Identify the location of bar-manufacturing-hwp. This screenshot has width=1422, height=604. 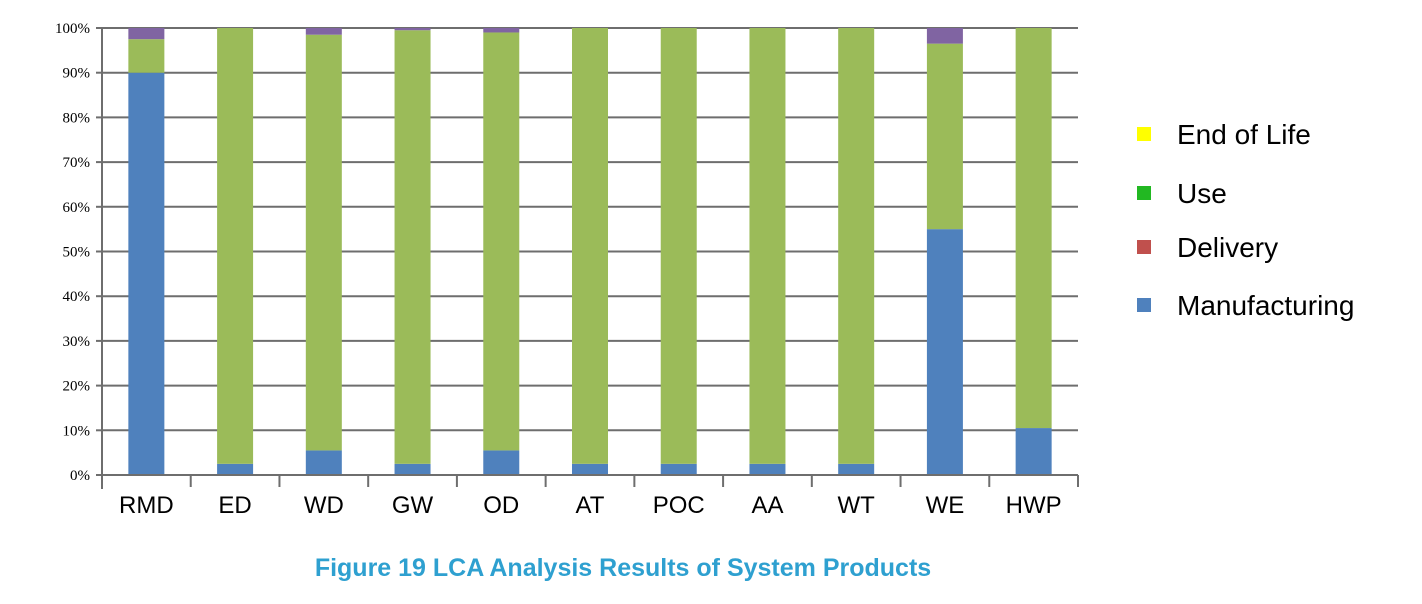
(1033, 451).